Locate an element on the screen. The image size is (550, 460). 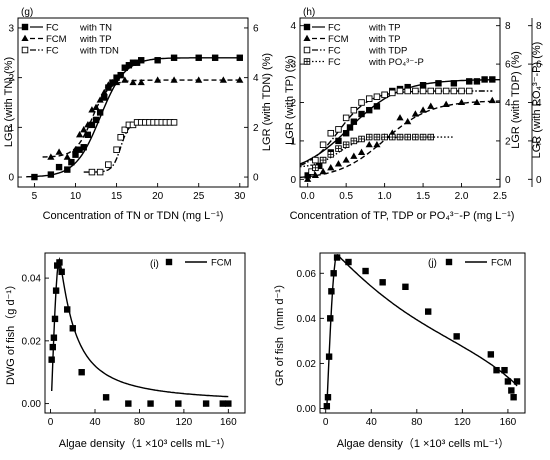
x-tick-label: 20 is located at coordinates (158, 196).